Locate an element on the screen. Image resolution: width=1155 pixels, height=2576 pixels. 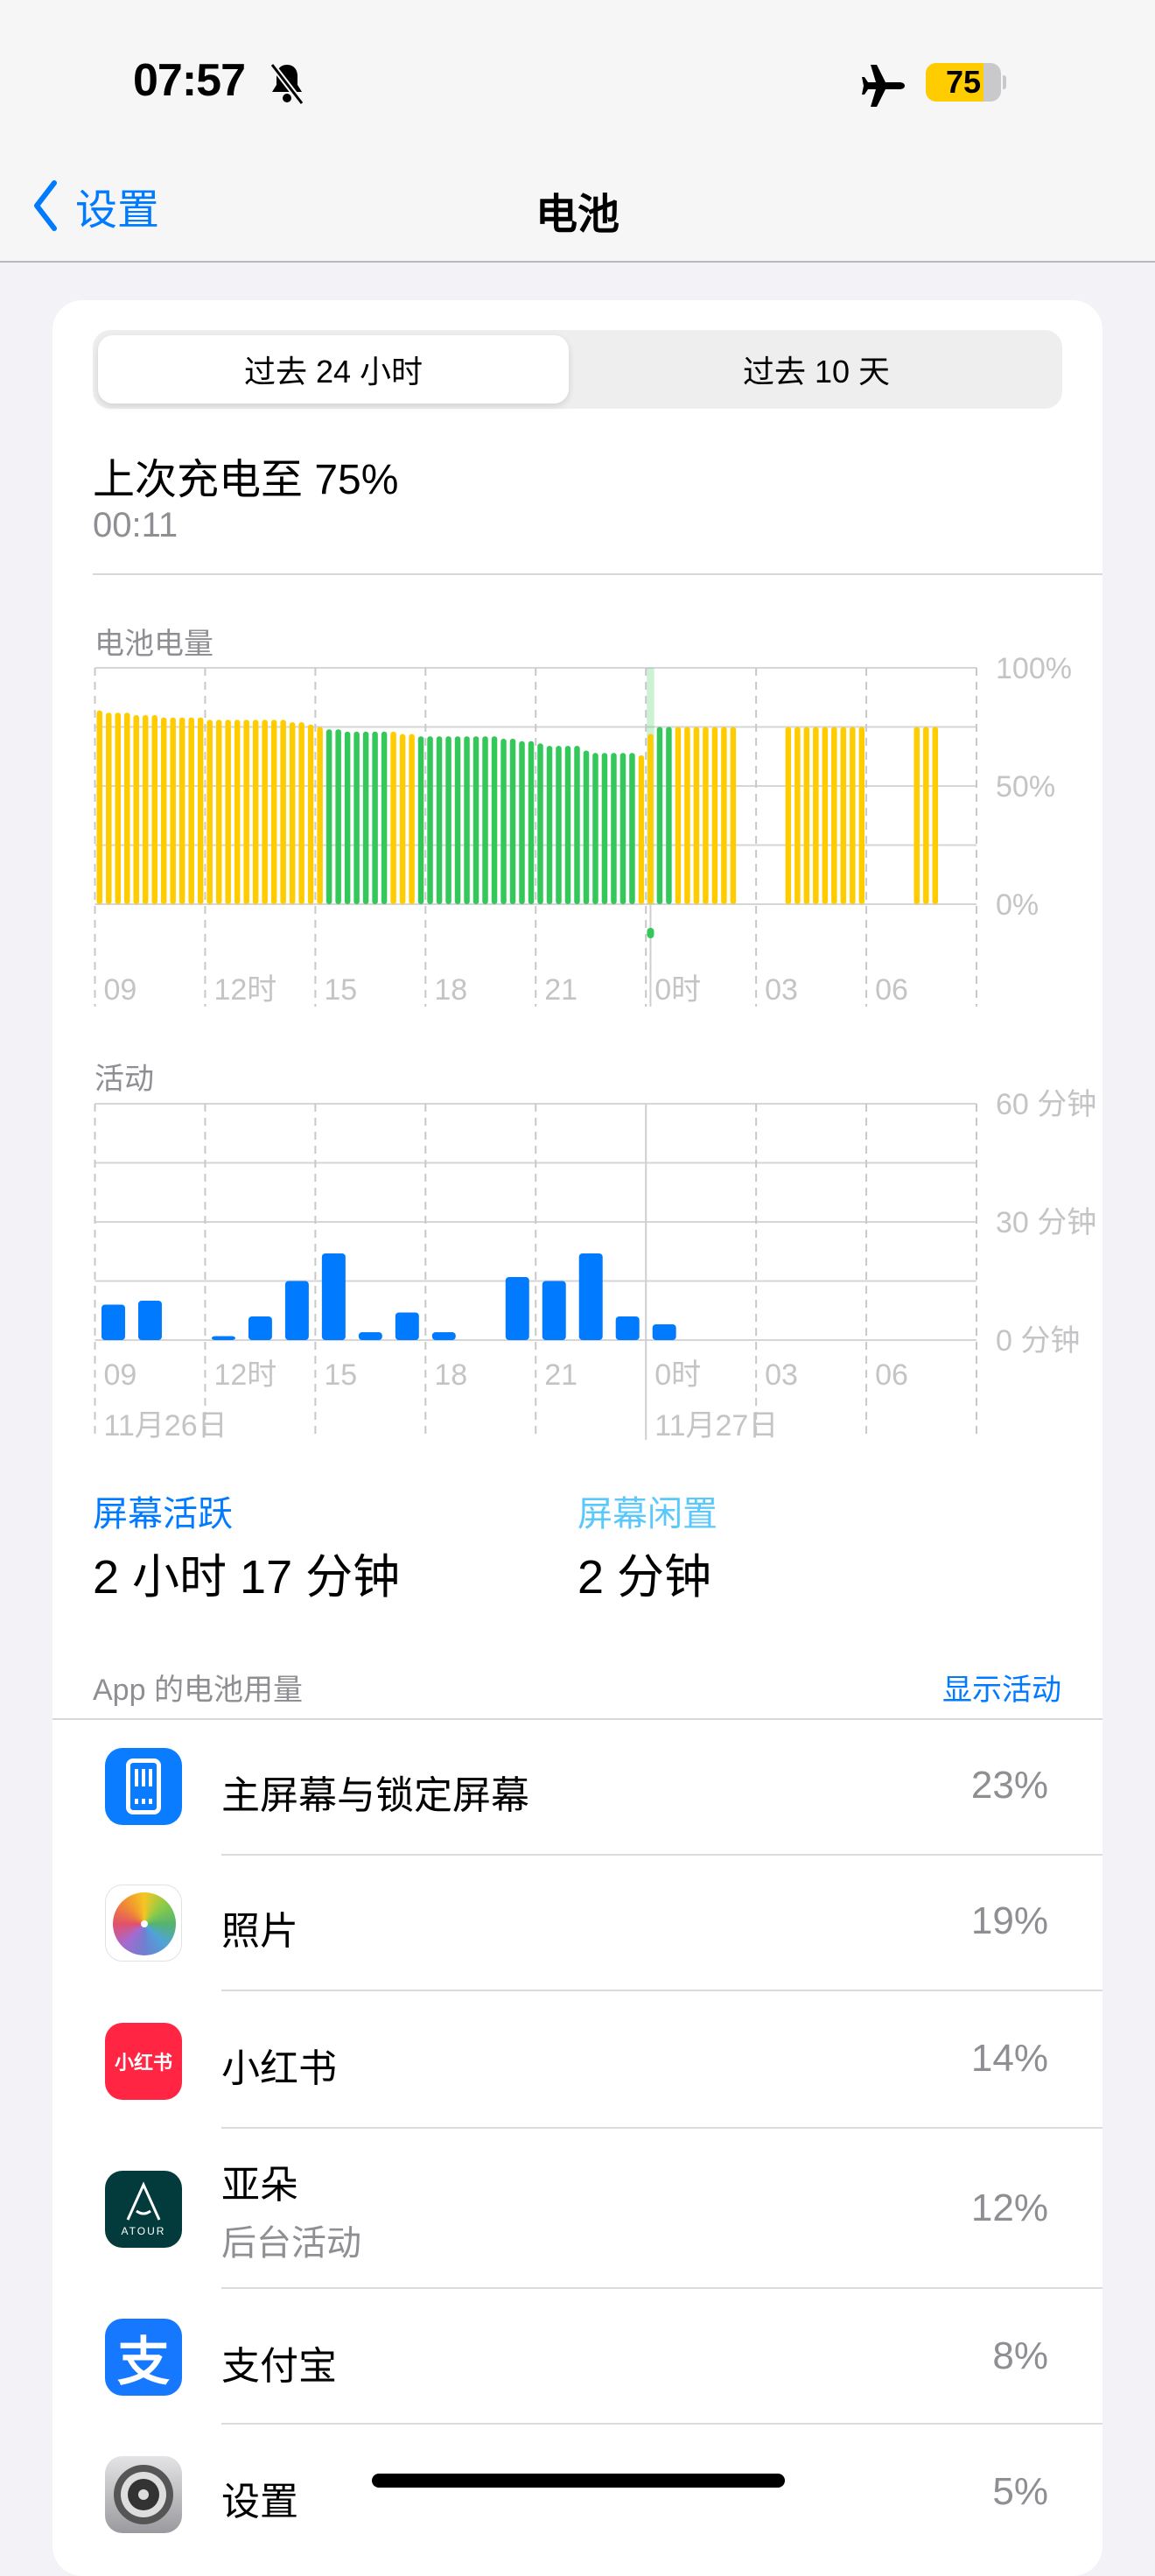
app-row-xiaohongshu: 小红书 小红书 14% is located at coordinates (577, 2060).